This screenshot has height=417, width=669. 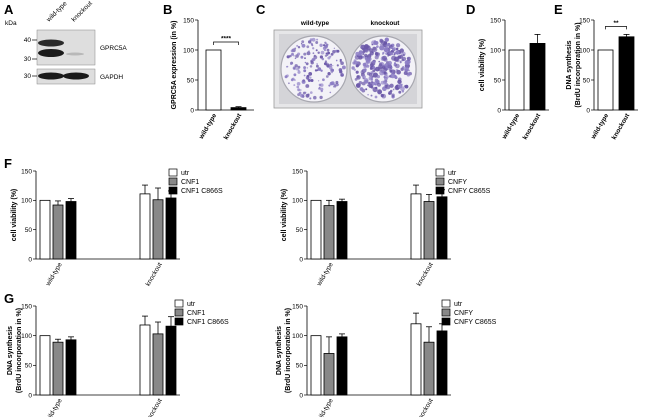 I want to click on lane-label-knockout: knockout, so click(x=81, y=11).